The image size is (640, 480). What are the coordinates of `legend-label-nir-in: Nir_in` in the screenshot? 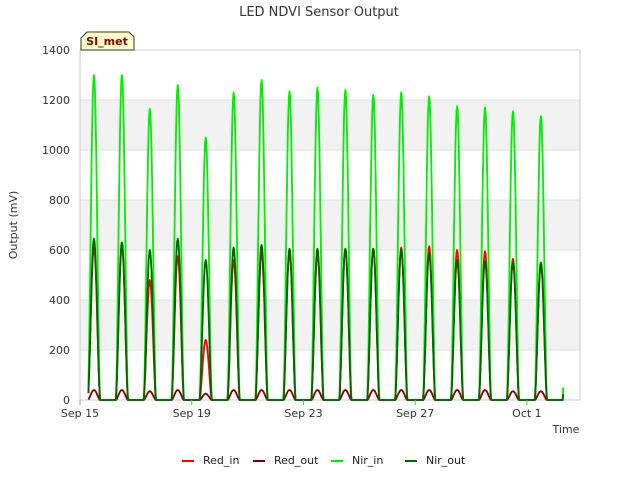 It's located at (367, 460).